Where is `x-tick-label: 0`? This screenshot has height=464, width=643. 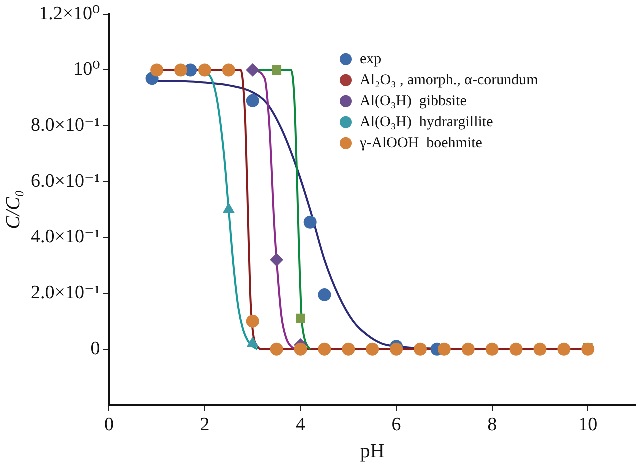
x-tick-label: 0 is located at coordinates (109, 425).